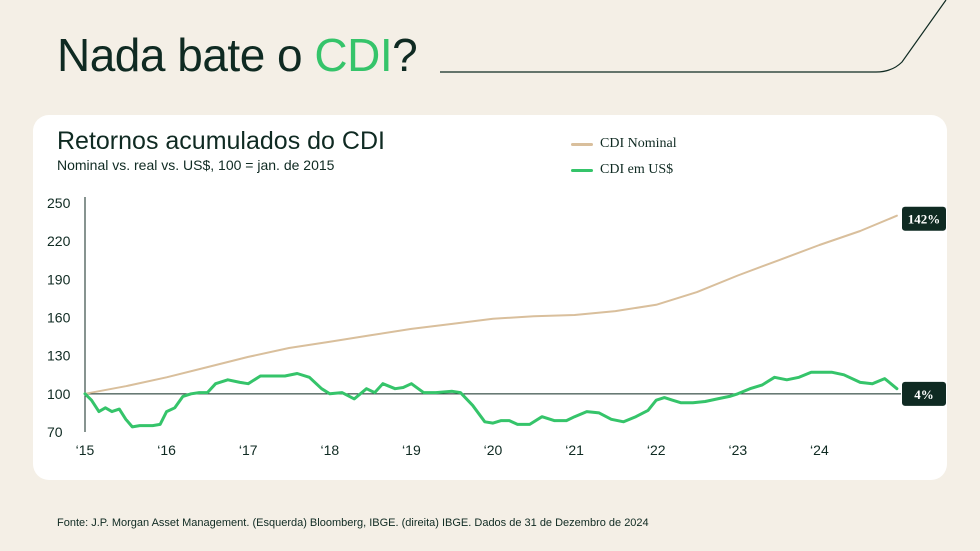  I want to click on x-tick-label-2: ‘17, so click(248, 450).